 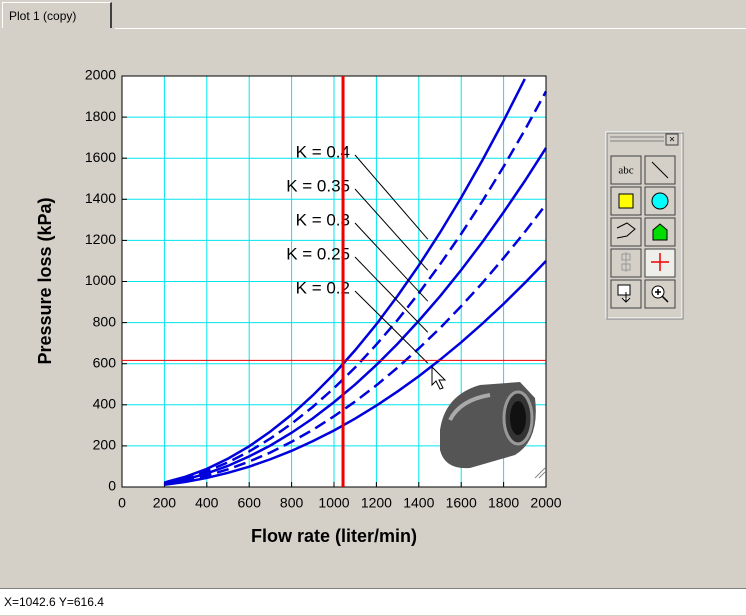 I want to click on x-tick-label: 0, so click(x=122, y=503).